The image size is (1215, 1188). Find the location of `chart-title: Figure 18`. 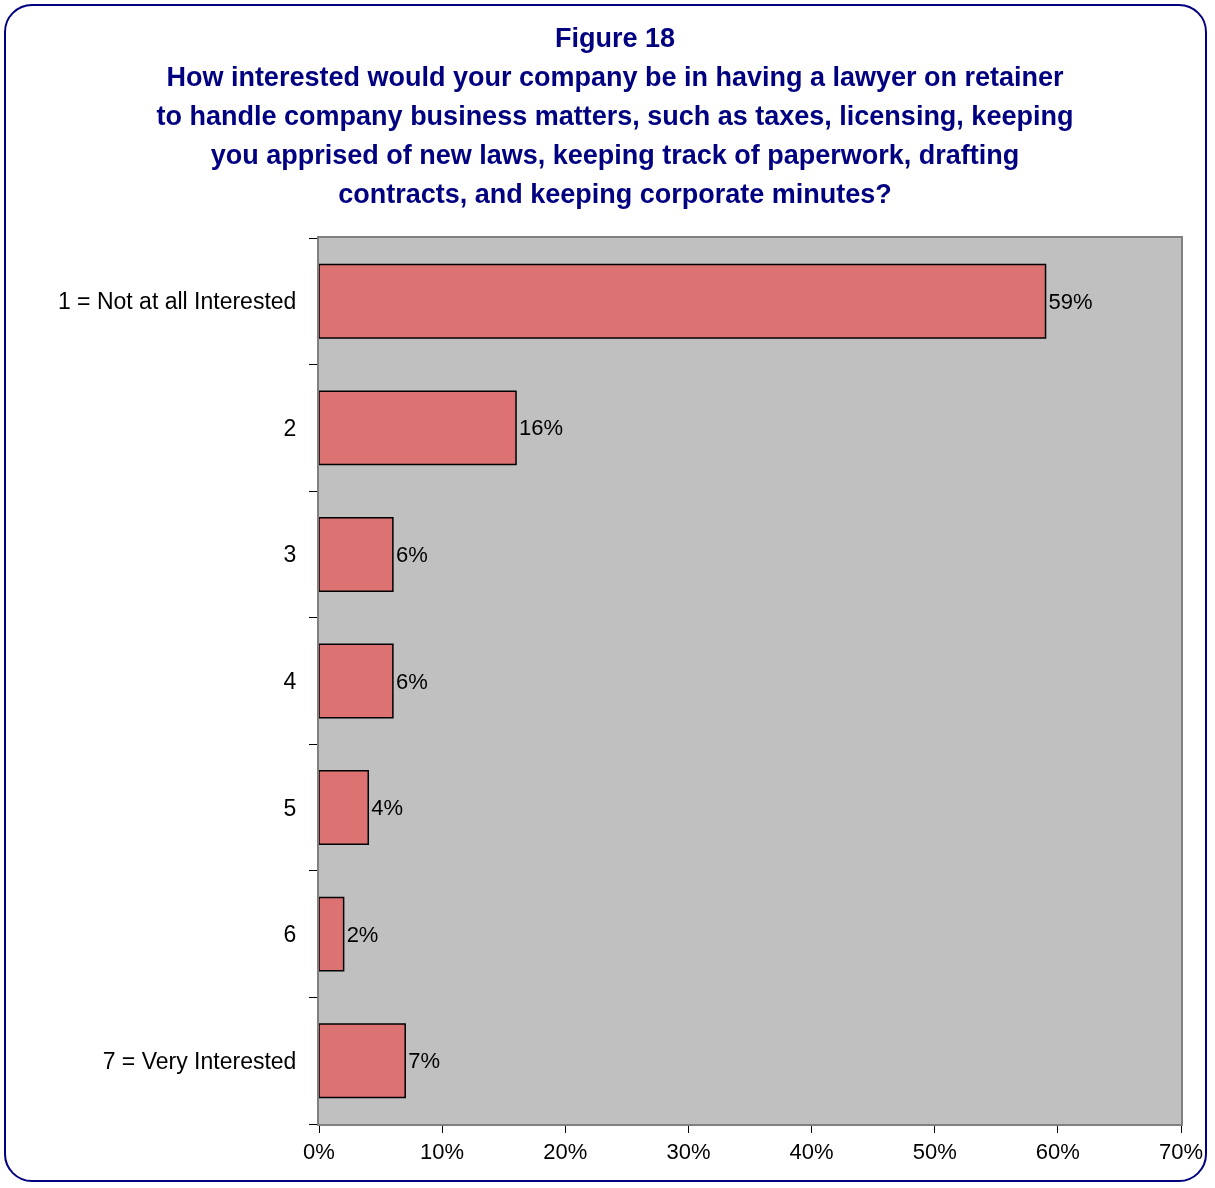

chart-title: Figure 18 is located at coordinates (614, 38).